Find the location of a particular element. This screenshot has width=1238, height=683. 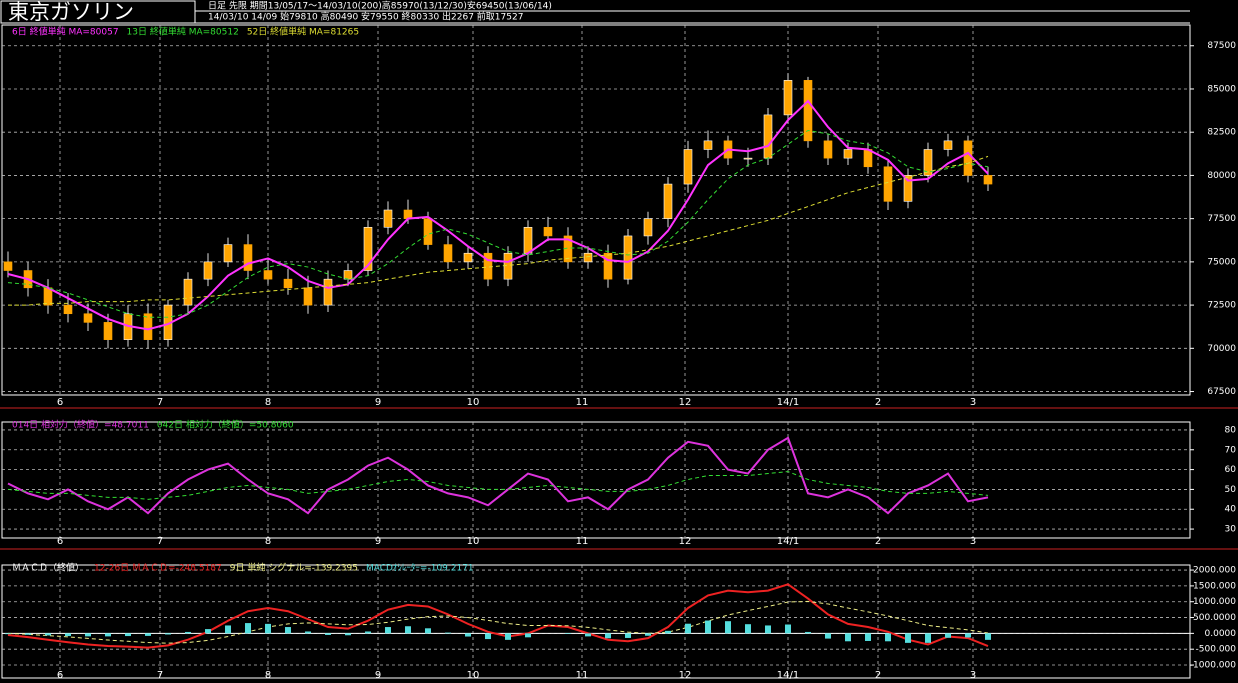

y-tick-label: 85000 is located at coordinates (1221, 89).